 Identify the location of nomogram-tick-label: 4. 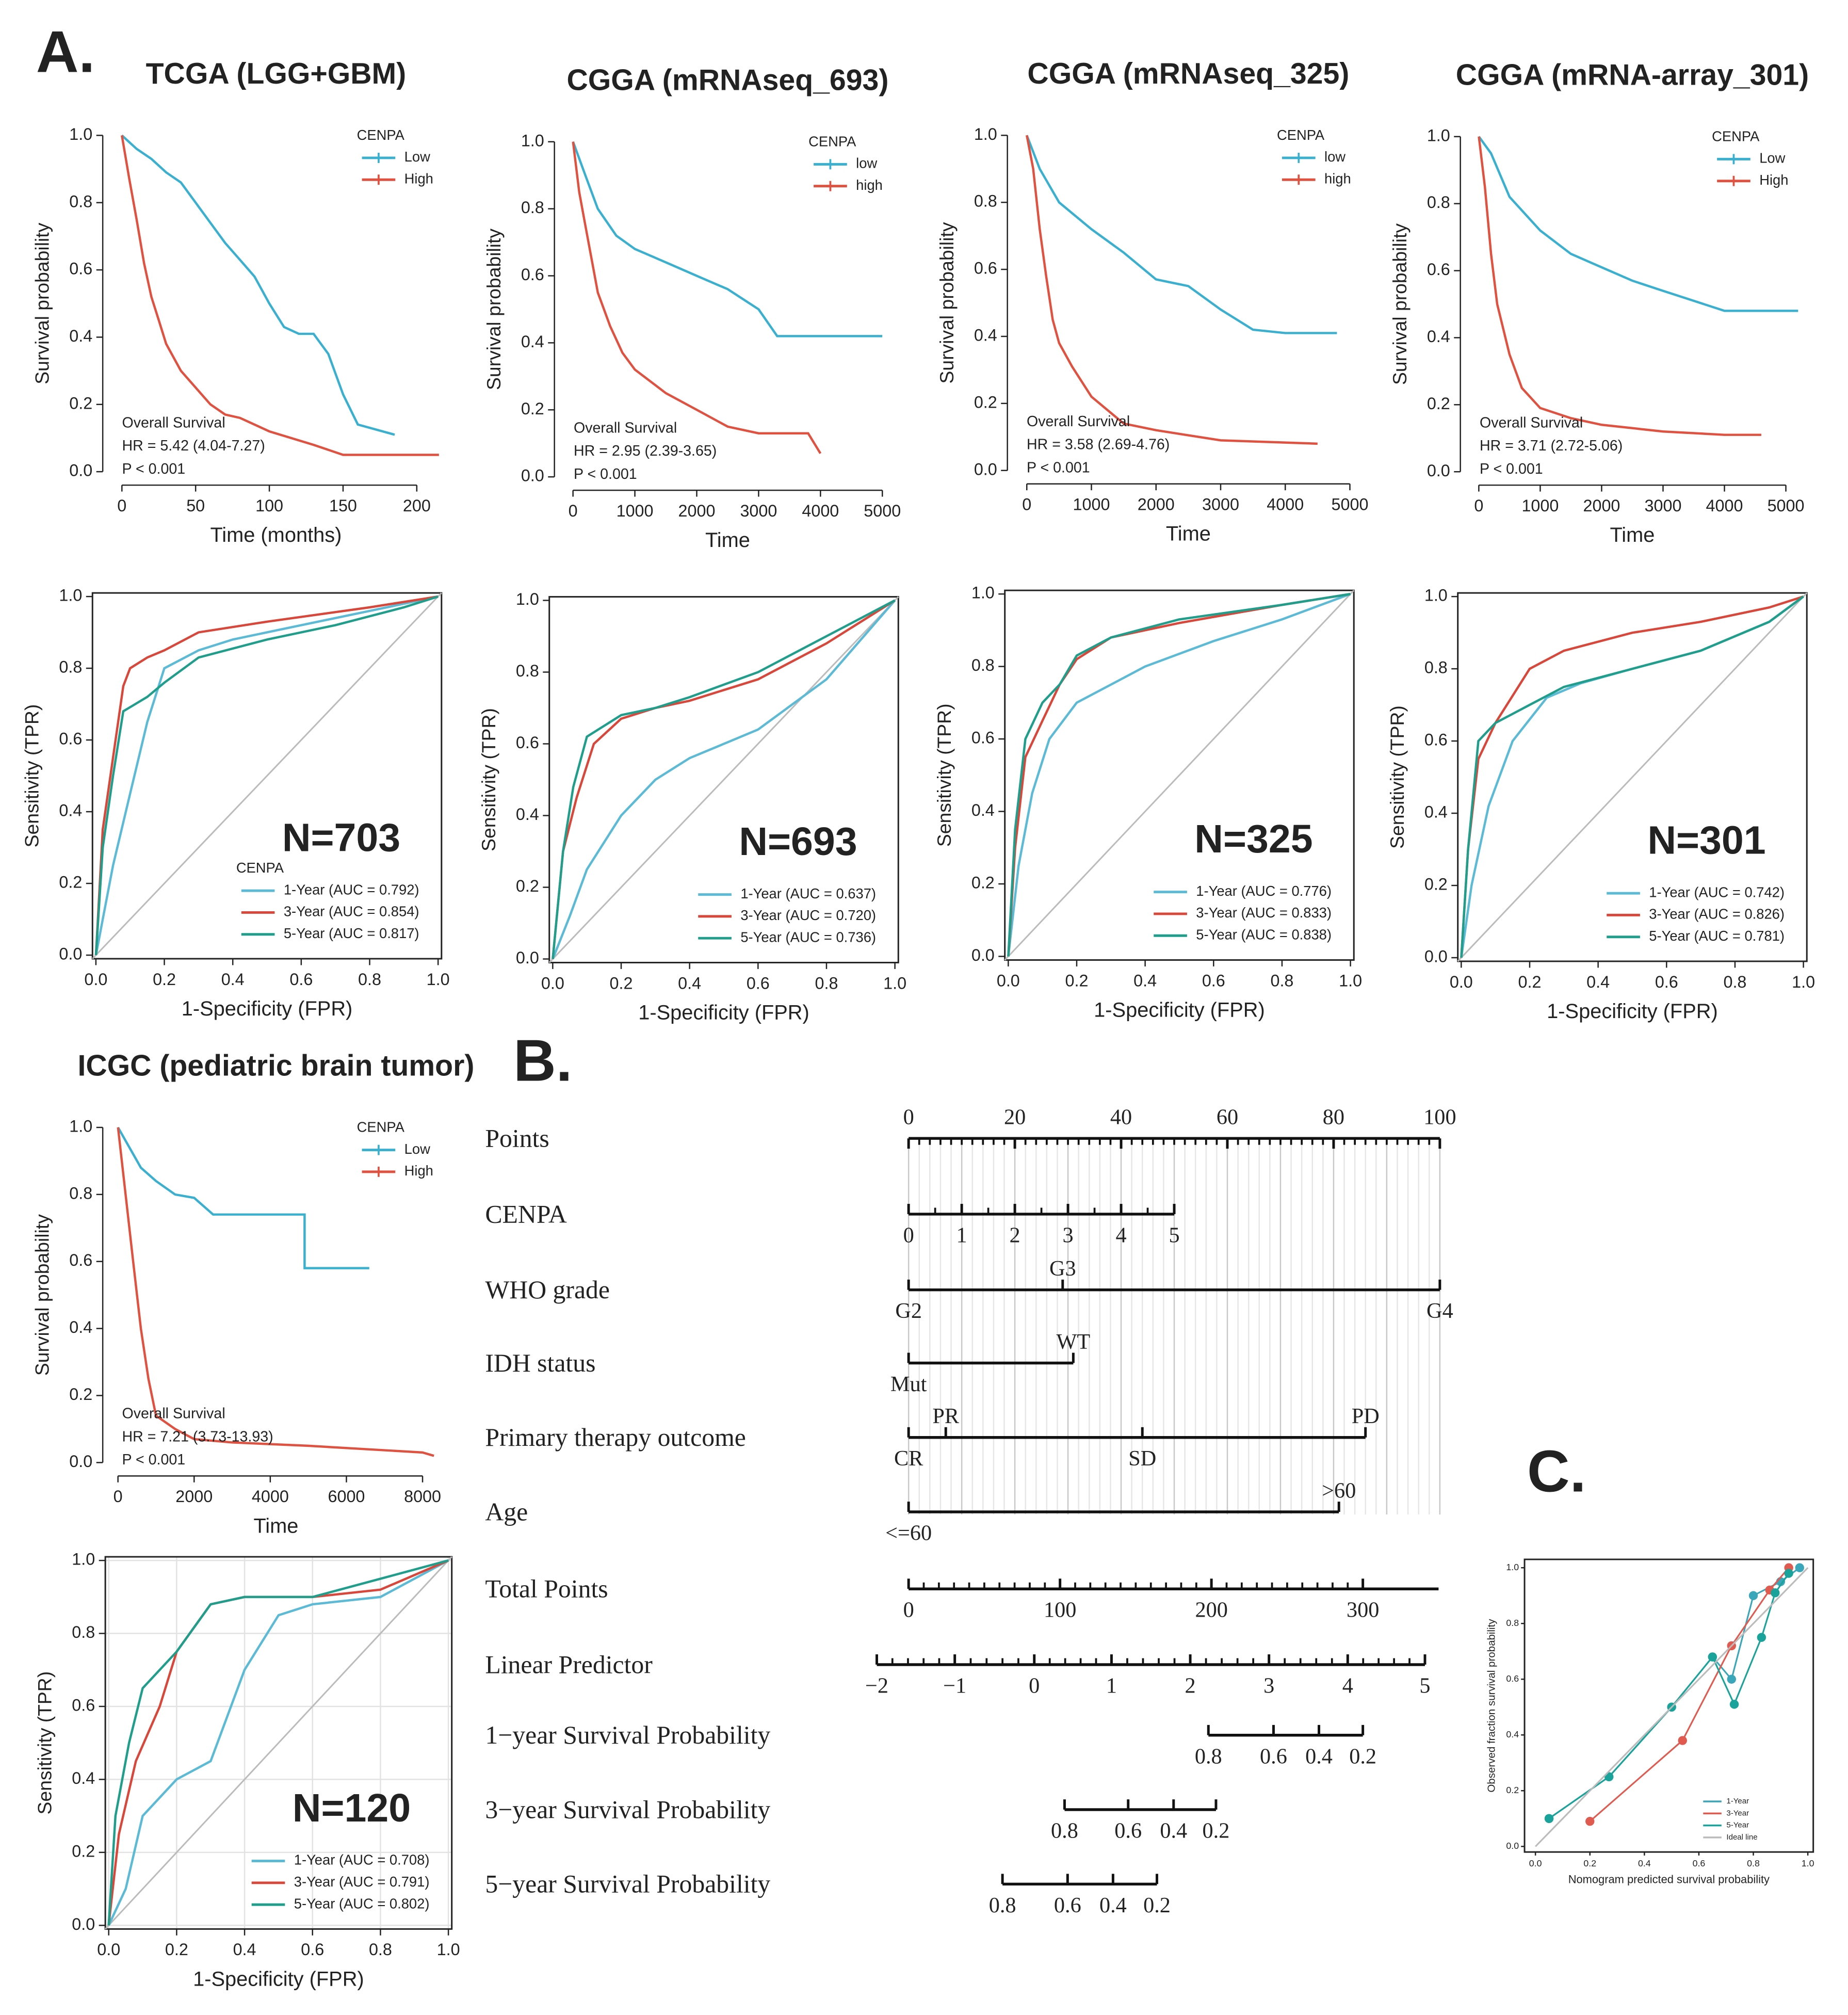
(1120, 1235).